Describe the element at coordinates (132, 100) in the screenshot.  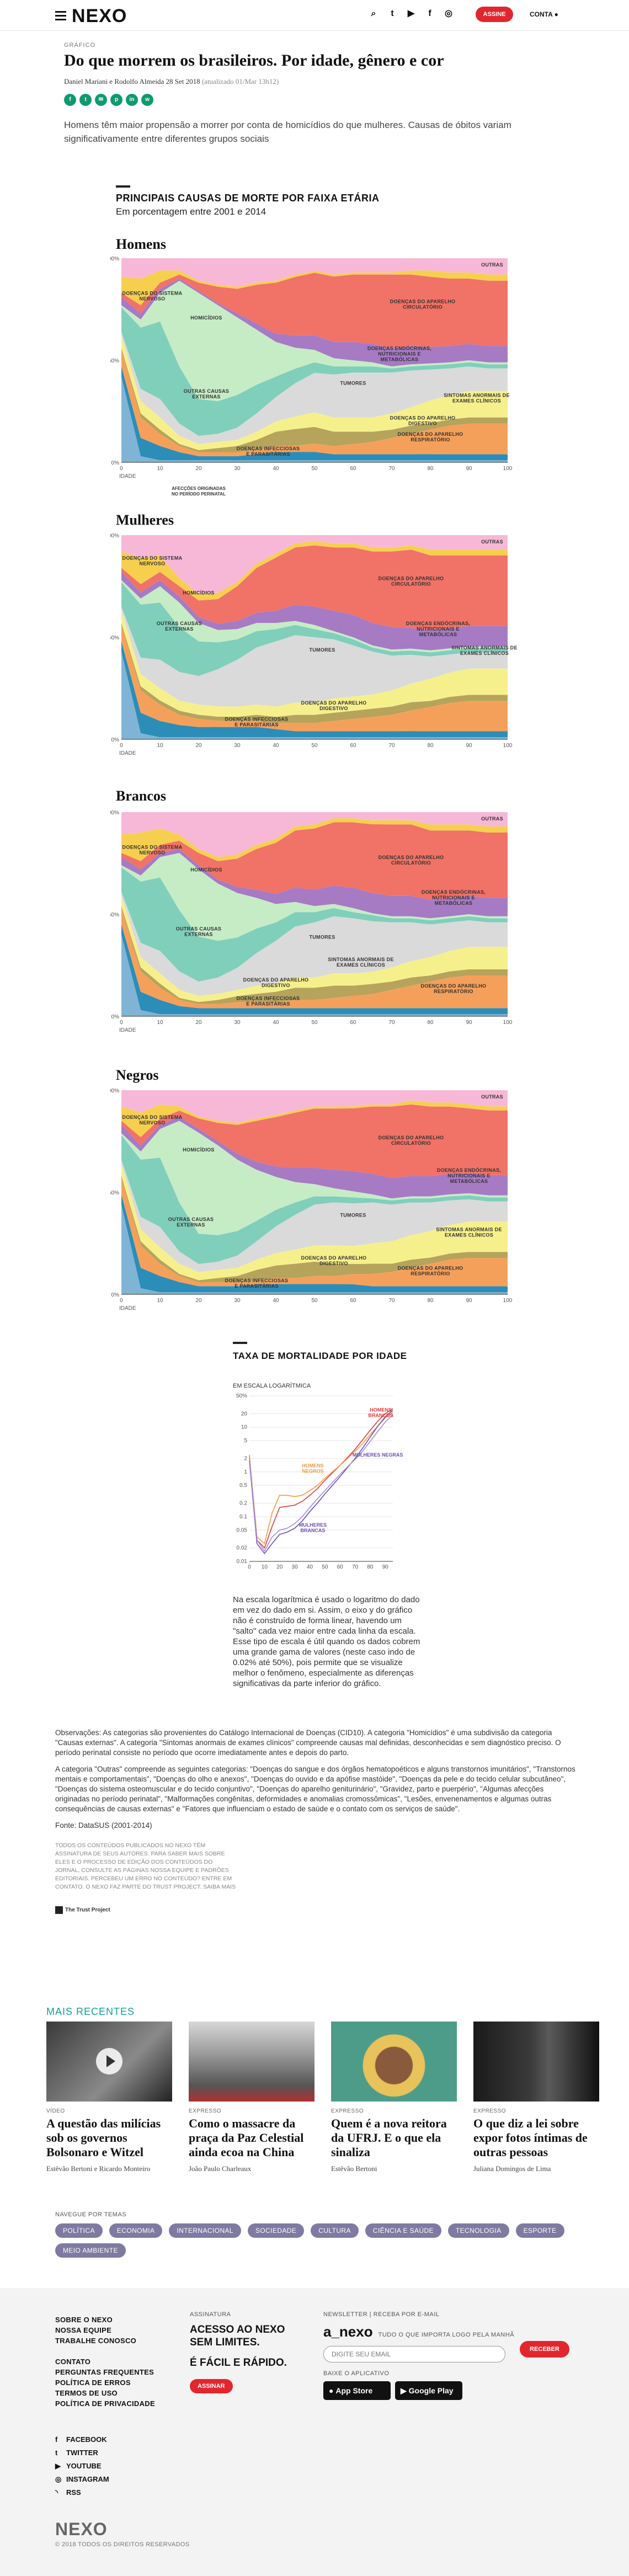
I see `linkedin-share-icon: in` at that location.